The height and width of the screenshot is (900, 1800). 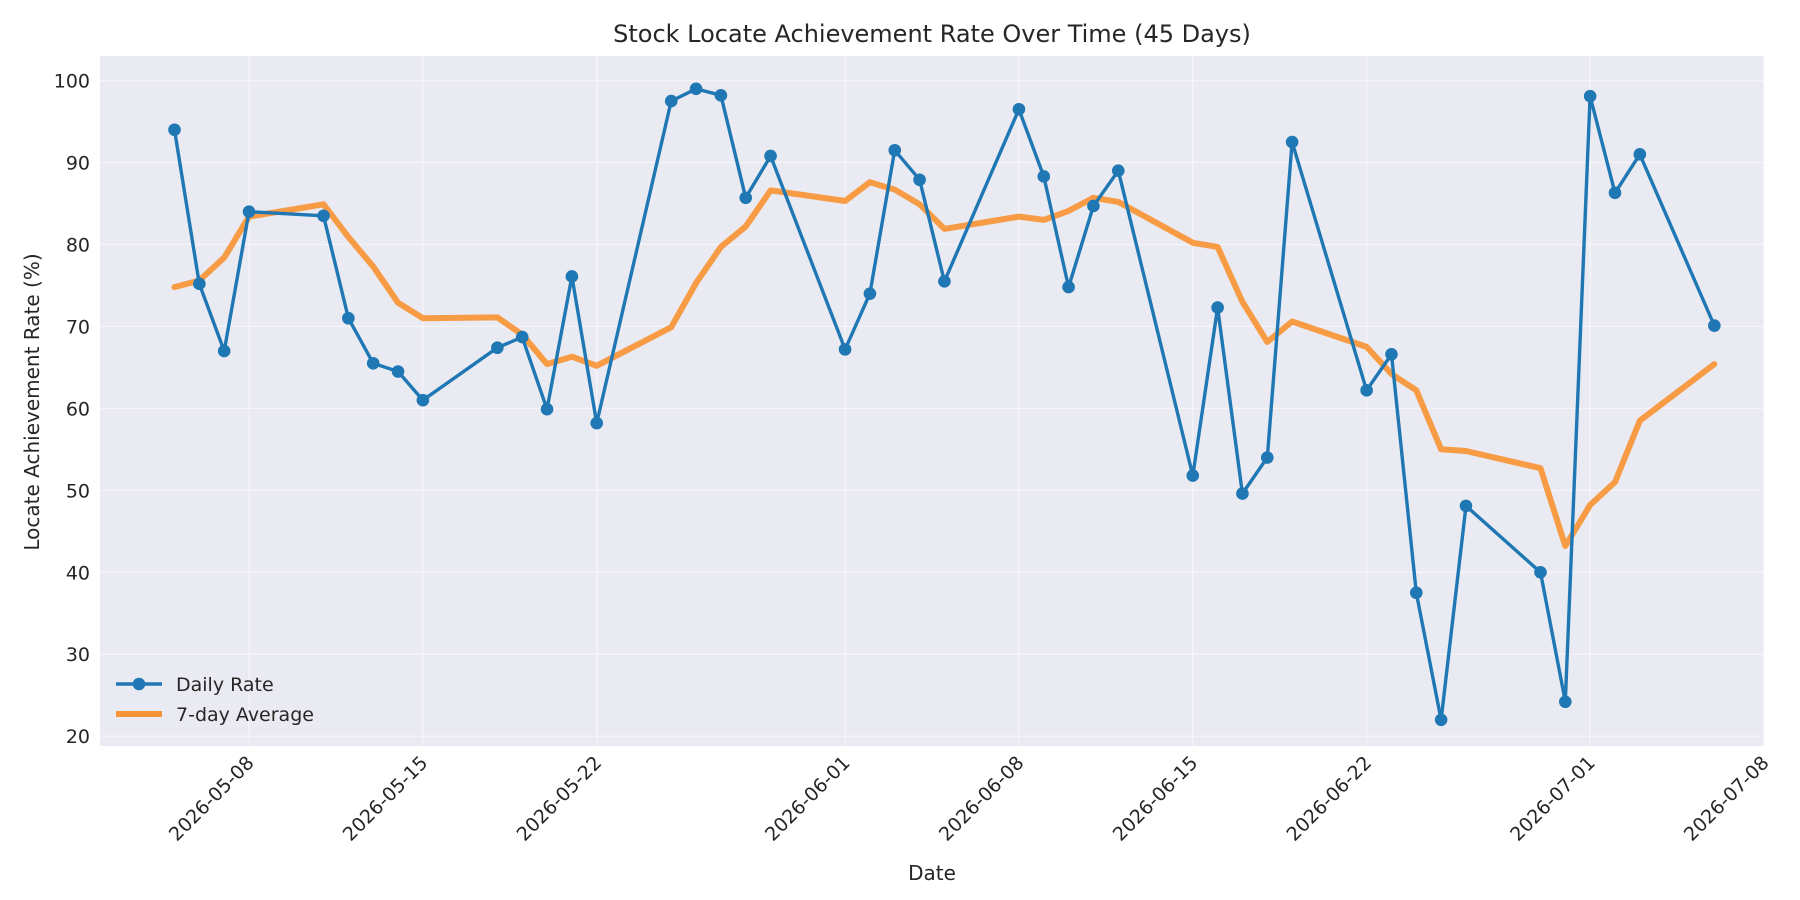 I want to click on x-tick-label: 2026-07-08, so click(x=1727, y=799).